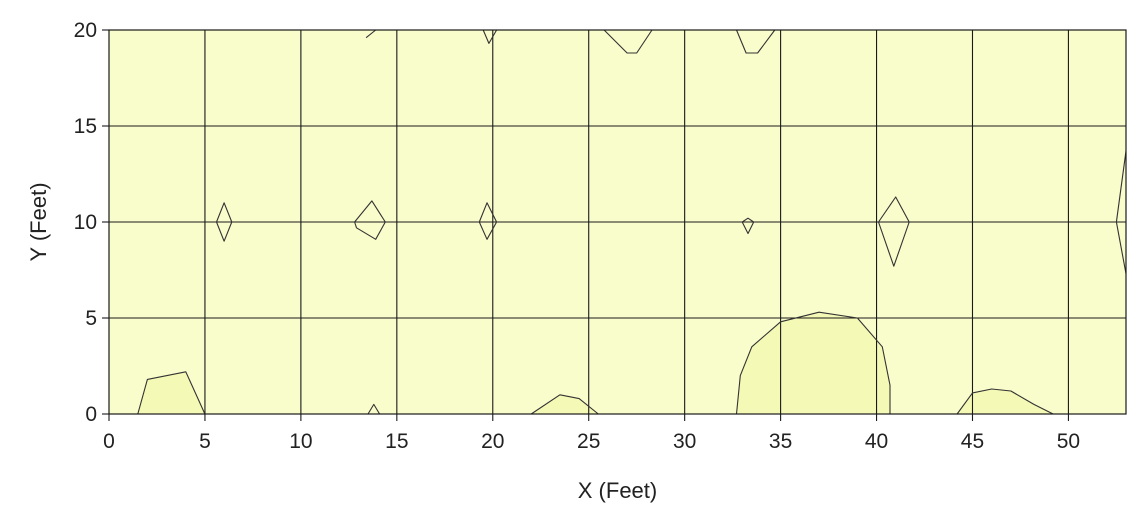 This screenshot has width=1143, height=508. Describe the element at coordinates (972, 441) in the screenshot. I see `x-tick-label: 45` at that location.